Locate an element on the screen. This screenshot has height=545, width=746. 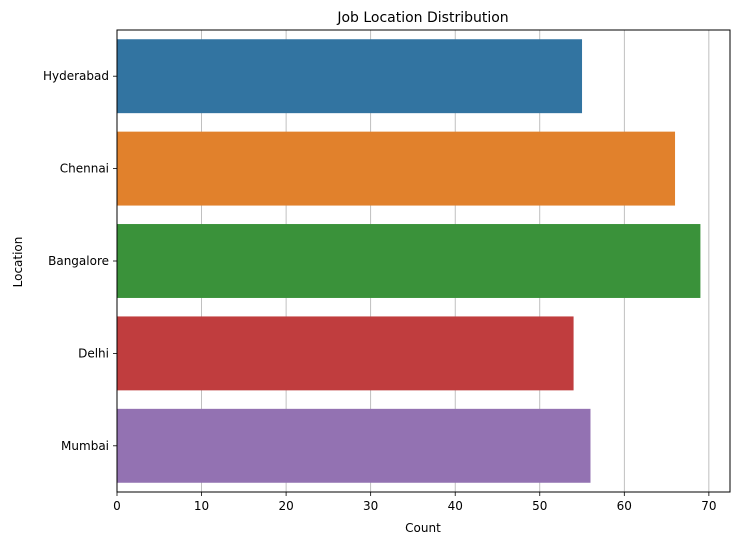
y-tick-label: Chennai is located at coordinates (84, 169).